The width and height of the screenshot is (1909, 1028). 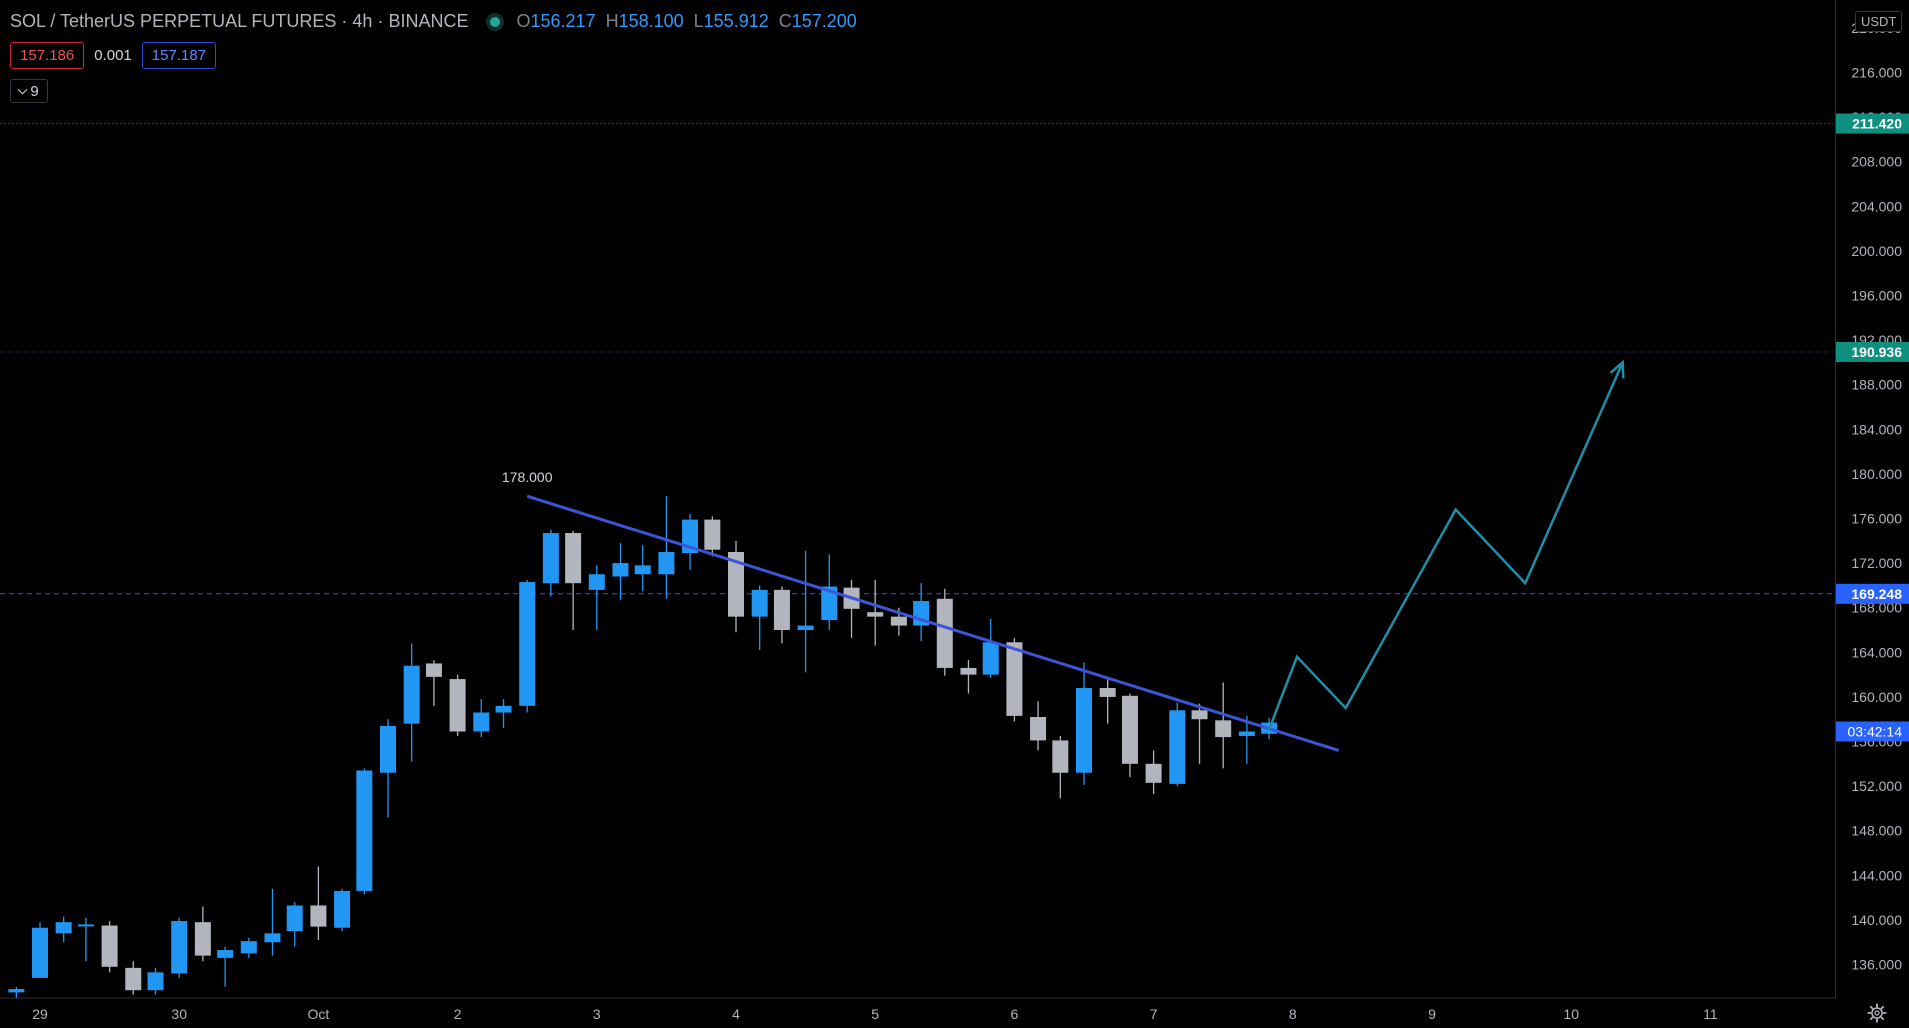 What do you see at coordinates (1877, 124) in the screenshot?
I see `price-level-label: 211.420` at bounding box center [1877, 124].